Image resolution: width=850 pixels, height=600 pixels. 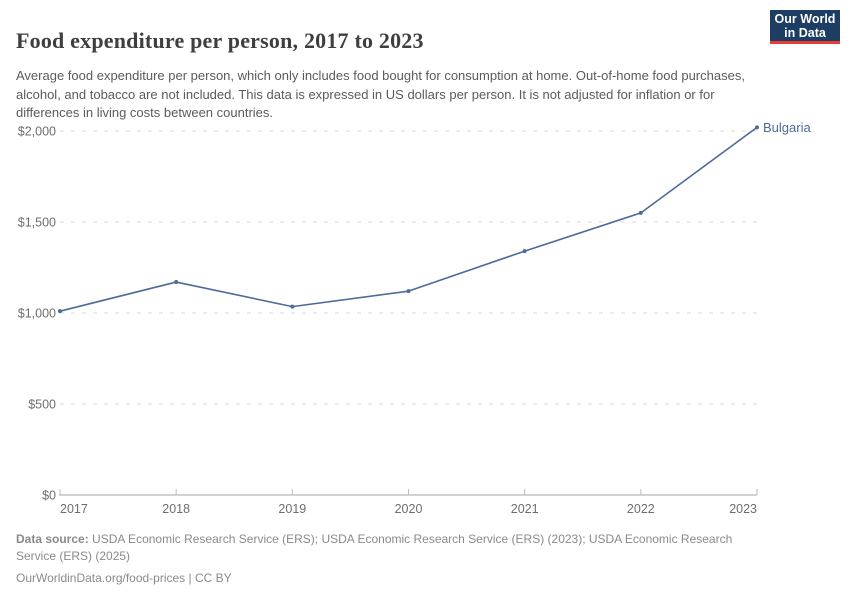 I want to click on data-source-label: Data source:, so click(x=52, y=539).